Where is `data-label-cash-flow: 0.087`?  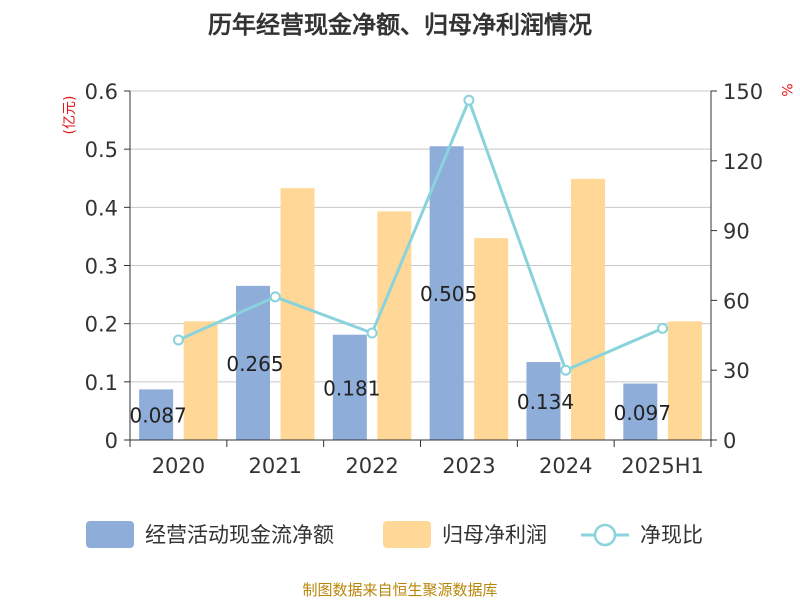 data-label-cash-flow: 0.087 is located at coordinates (158, 416).